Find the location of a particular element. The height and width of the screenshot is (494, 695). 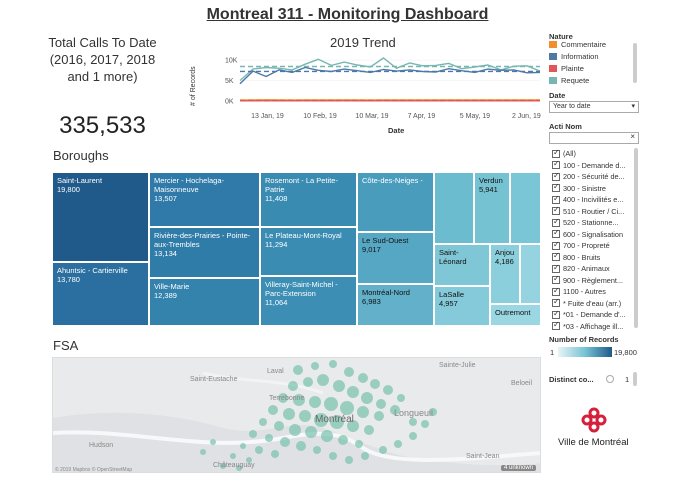

close-icon: × is located at coordinates (632, 136).